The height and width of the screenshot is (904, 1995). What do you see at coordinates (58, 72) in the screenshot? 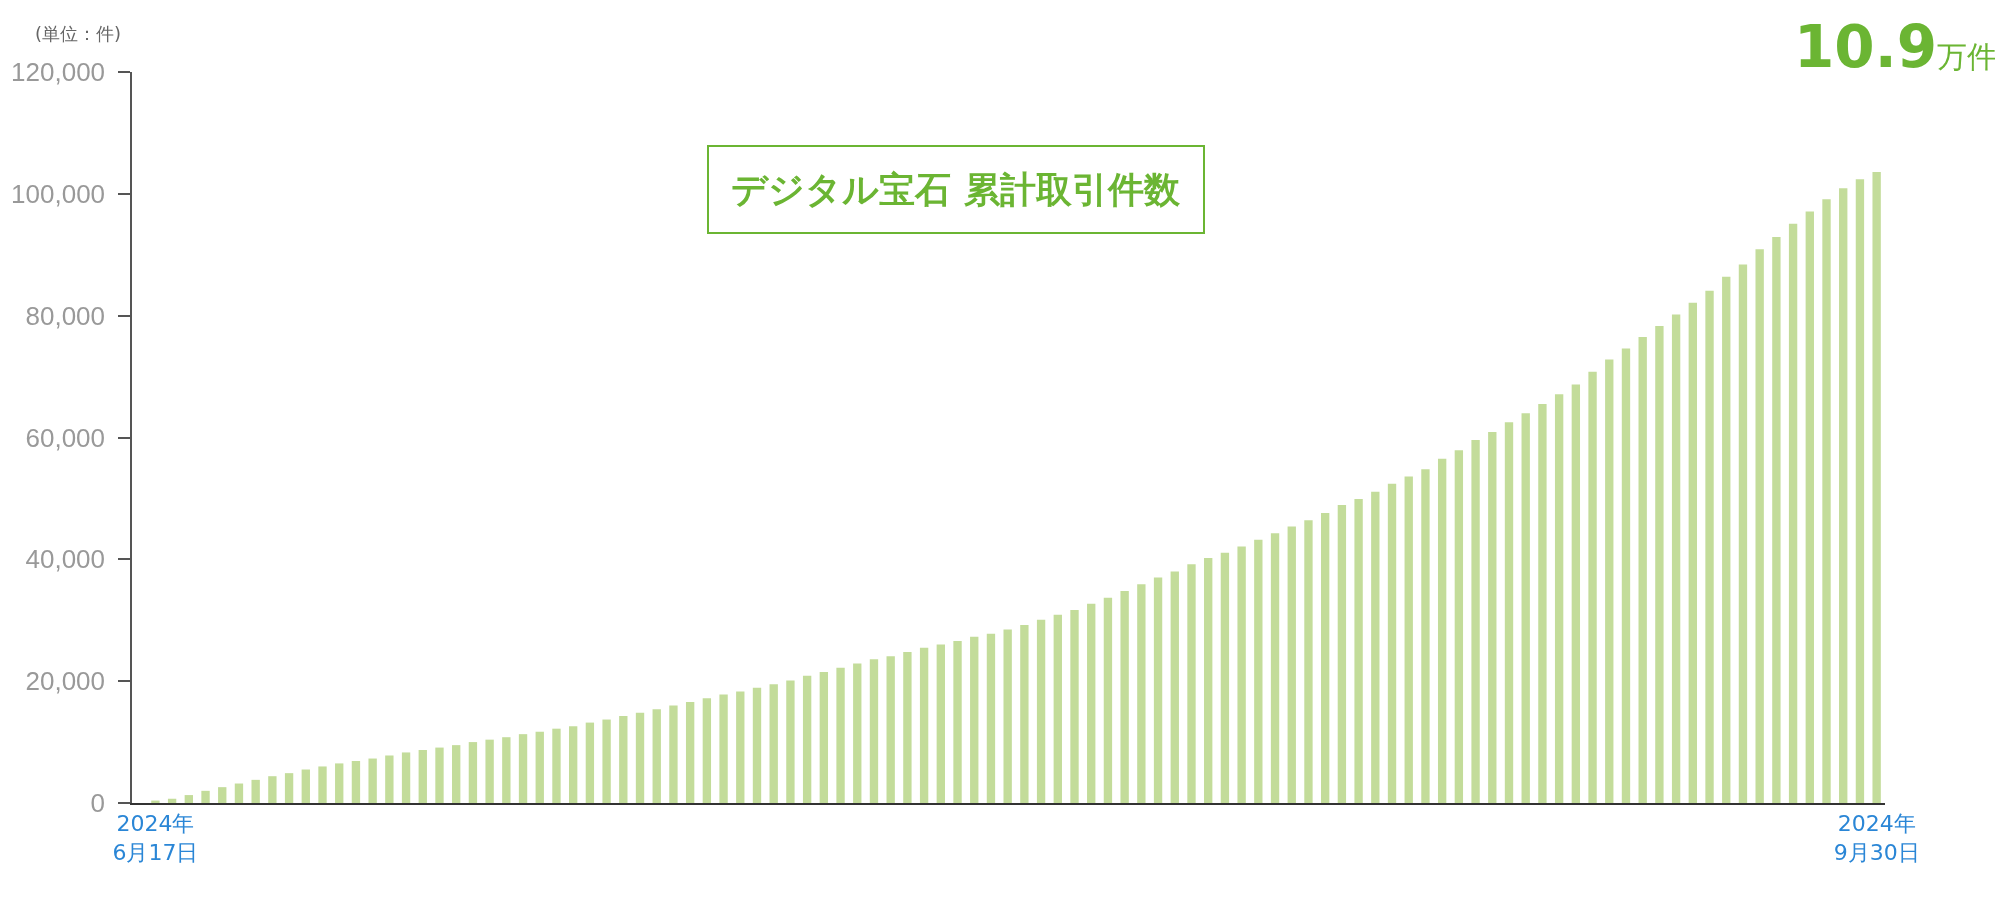
I see `y-tick-label: 120,000` at bounding box center [58, 72].